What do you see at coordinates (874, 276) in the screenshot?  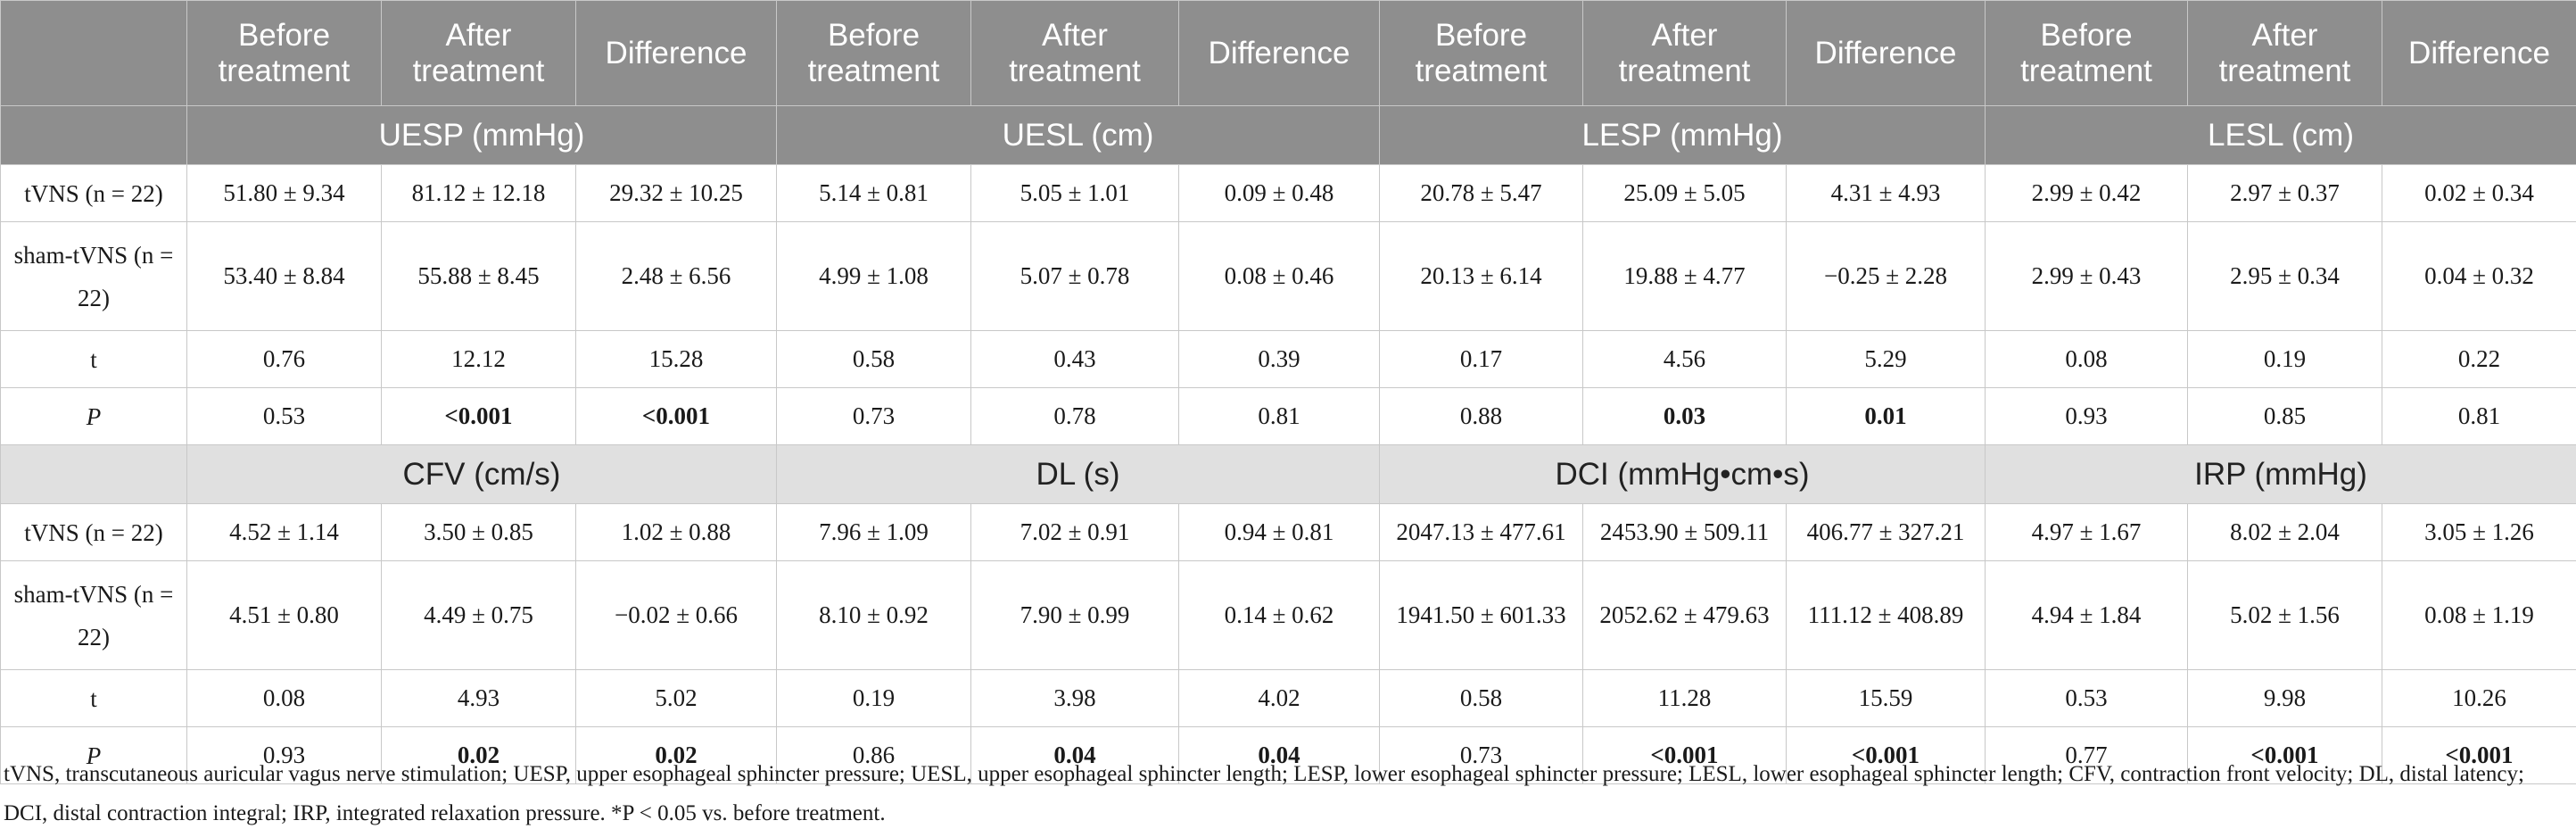 I see `table-cell: 4.99 ± 1.08` at bounding box center [874, 276].